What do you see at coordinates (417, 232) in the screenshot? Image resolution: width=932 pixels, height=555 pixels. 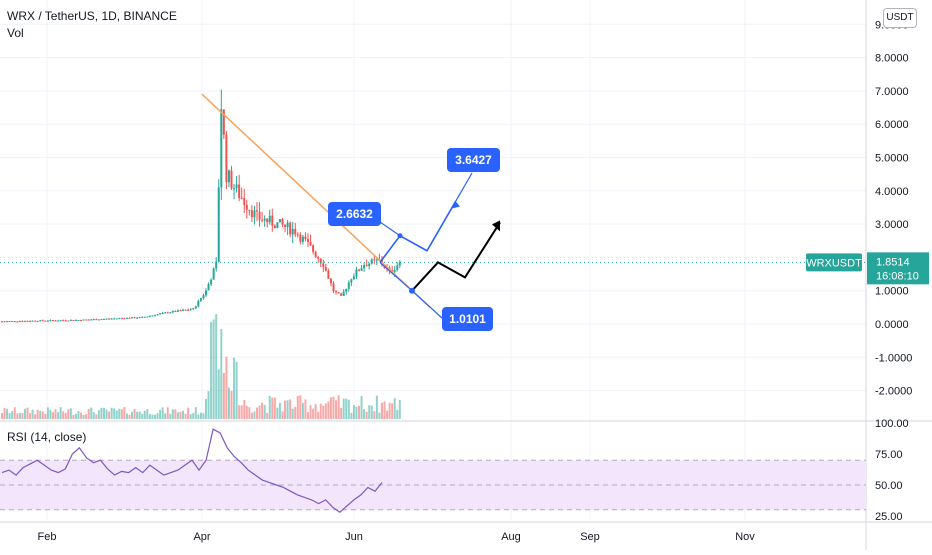 I see `projection-blue` at bounding box center [417, 232].